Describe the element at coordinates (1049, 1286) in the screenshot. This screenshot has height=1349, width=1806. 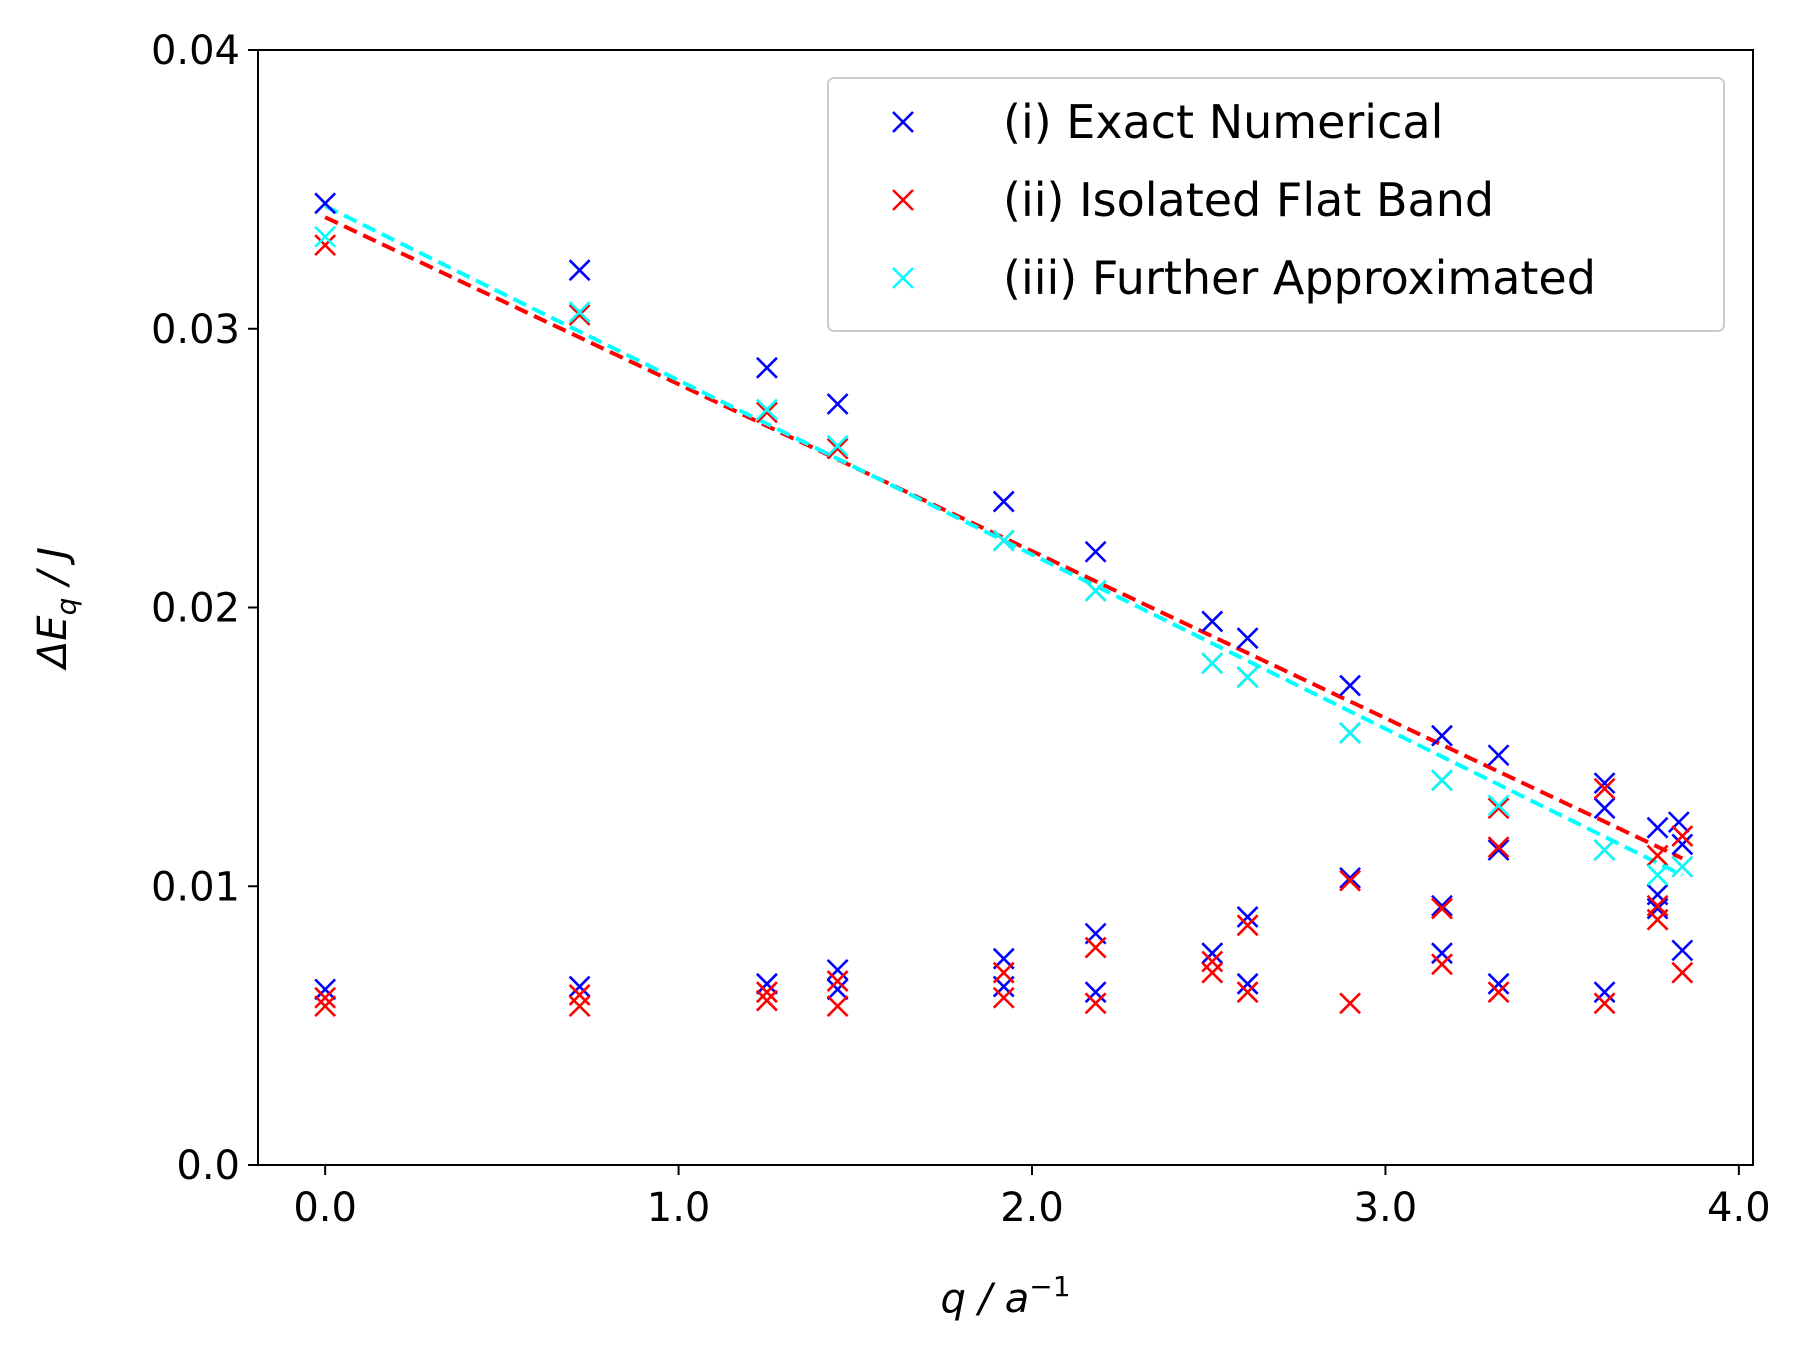
I see `x-axis-label-superscript: −1` at that location.